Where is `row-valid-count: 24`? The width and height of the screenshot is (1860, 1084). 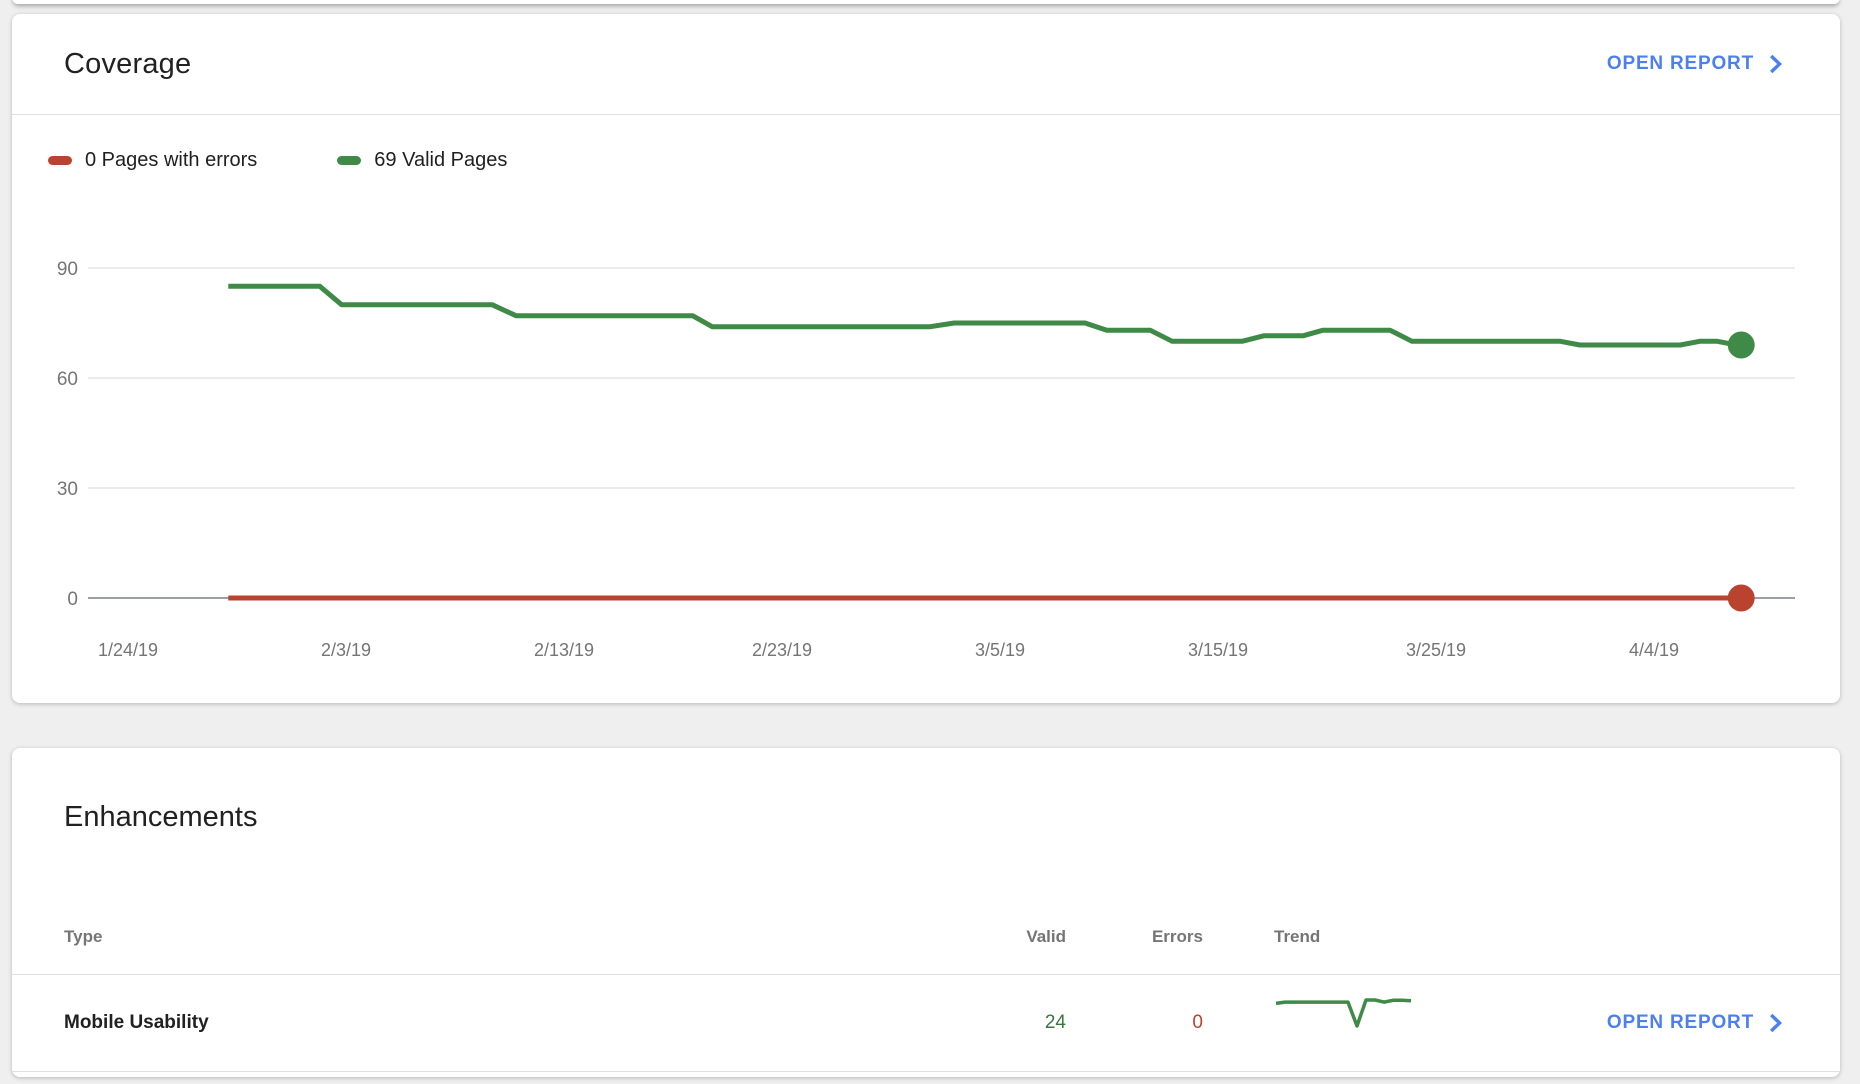 row-valid-count: 24 is located at coordinates (1055, 1022).